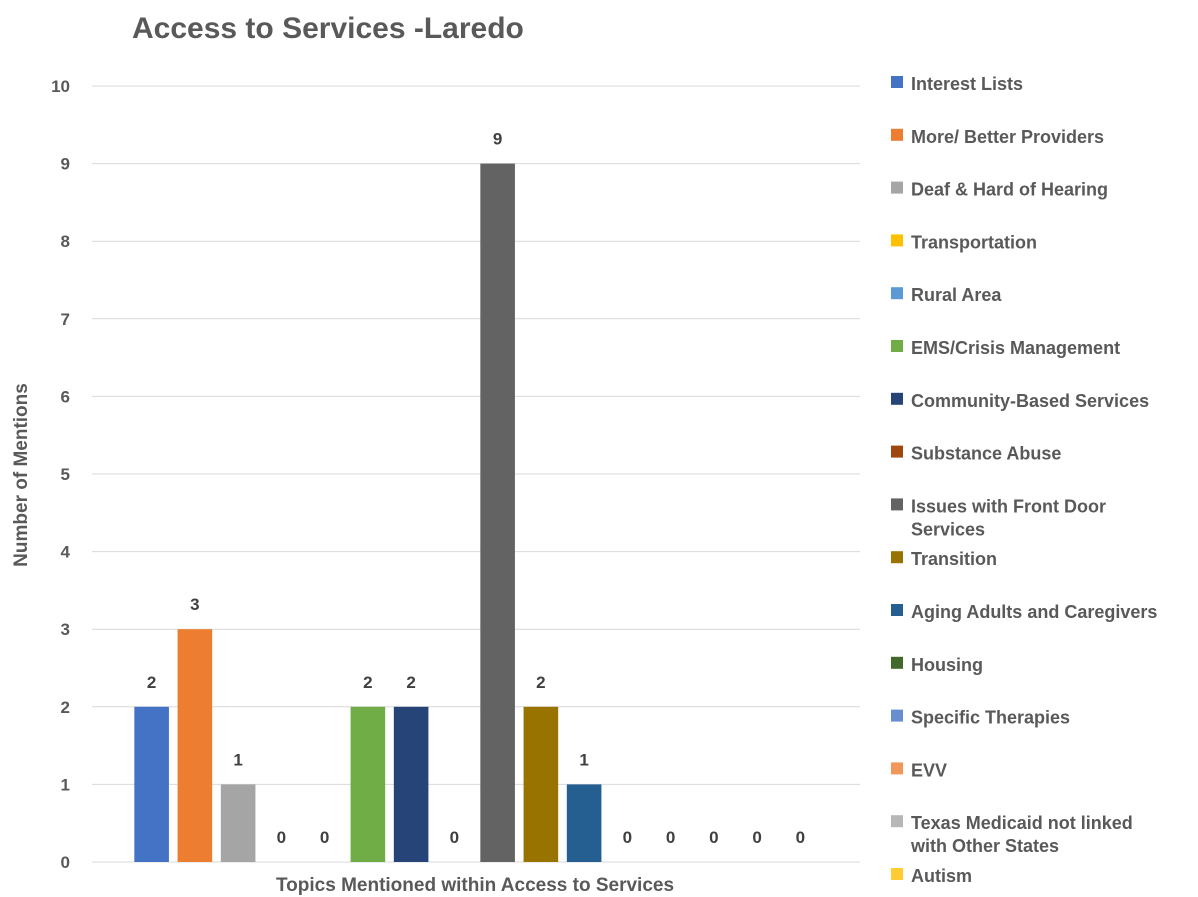 The image size is (1198, 897). I want to click on y-tick-label: 7, so click(65, 319).